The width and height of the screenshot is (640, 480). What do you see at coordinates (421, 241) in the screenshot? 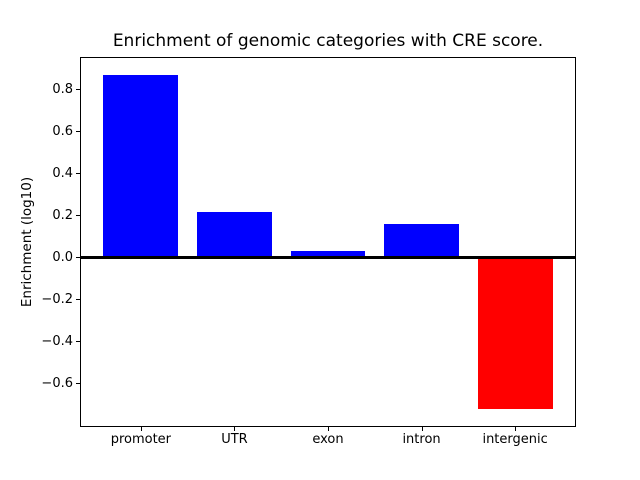
I see `bar-intron` at bounding box center [421, 241].